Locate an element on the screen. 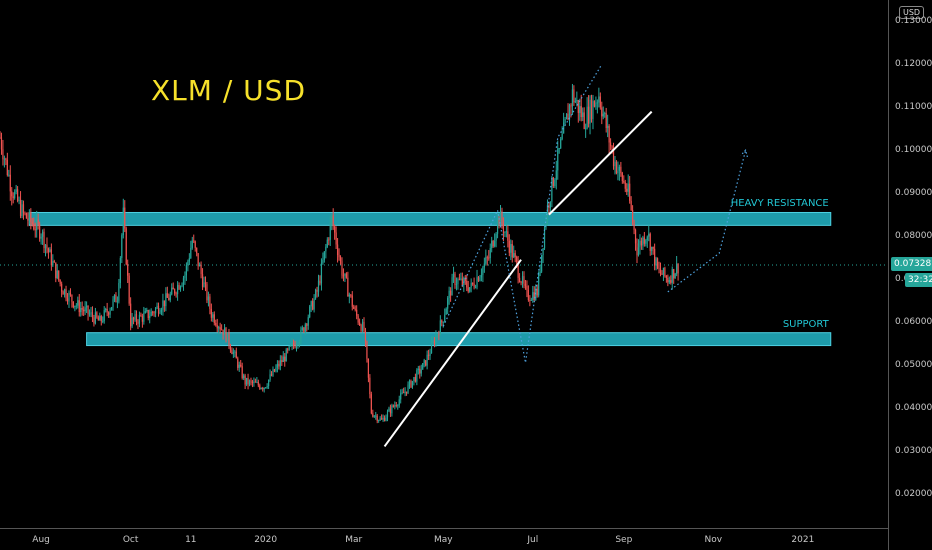  projection-arrowhead is located at coordinates (744, 153).